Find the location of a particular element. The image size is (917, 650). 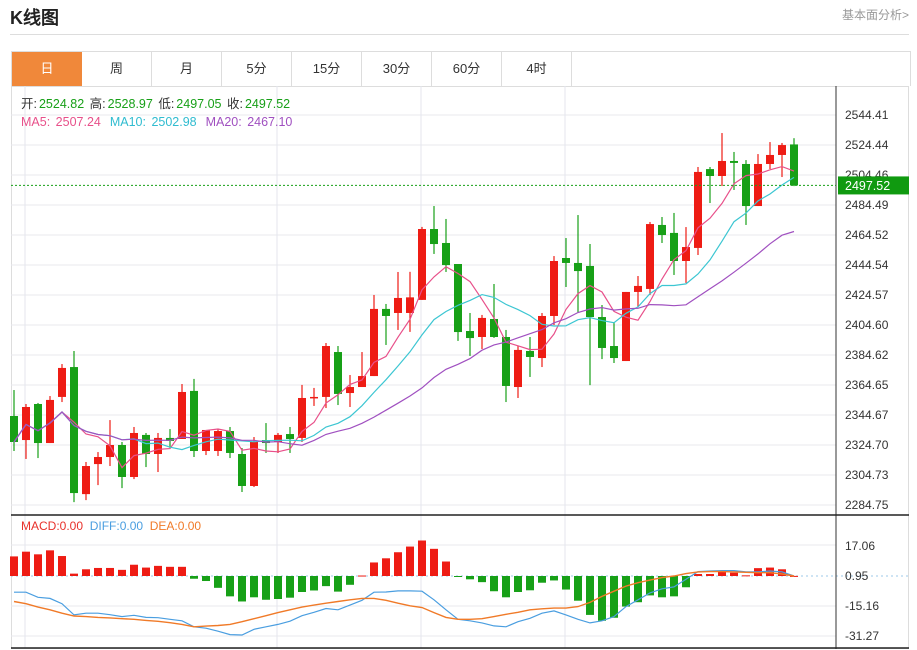

open-value: 2524.82 is located at coordinates (61, 104).